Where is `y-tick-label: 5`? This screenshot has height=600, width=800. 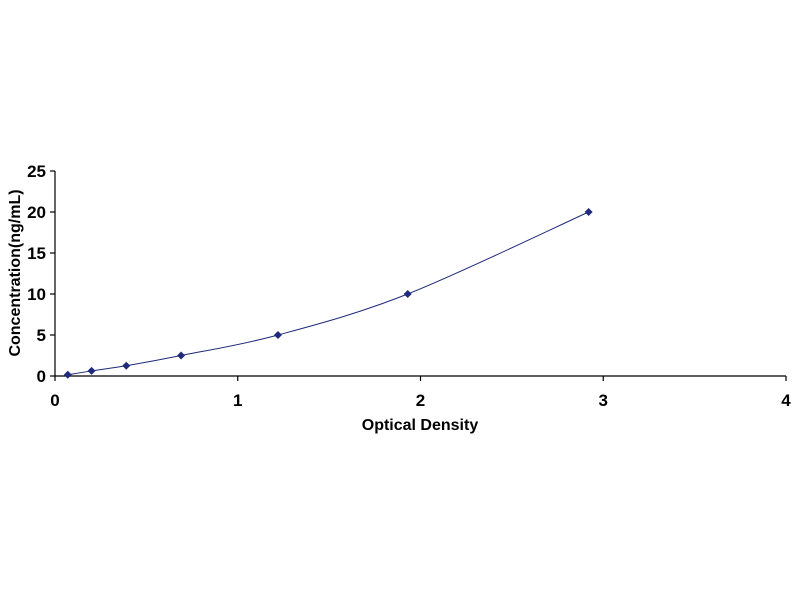 y-tick-label: 5 is located at coordinates (41, 335).